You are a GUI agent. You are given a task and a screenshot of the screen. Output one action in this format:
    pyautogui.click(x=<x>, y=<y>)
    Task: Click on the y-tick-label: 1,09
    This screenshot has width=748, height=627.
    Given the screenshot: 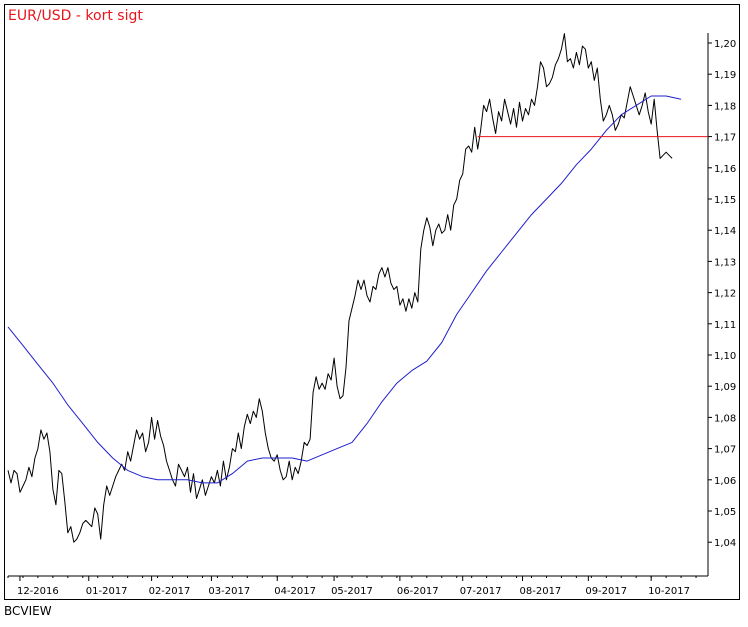 What is the action you would take?
    pyautogui.click(x=725, y=387)
    